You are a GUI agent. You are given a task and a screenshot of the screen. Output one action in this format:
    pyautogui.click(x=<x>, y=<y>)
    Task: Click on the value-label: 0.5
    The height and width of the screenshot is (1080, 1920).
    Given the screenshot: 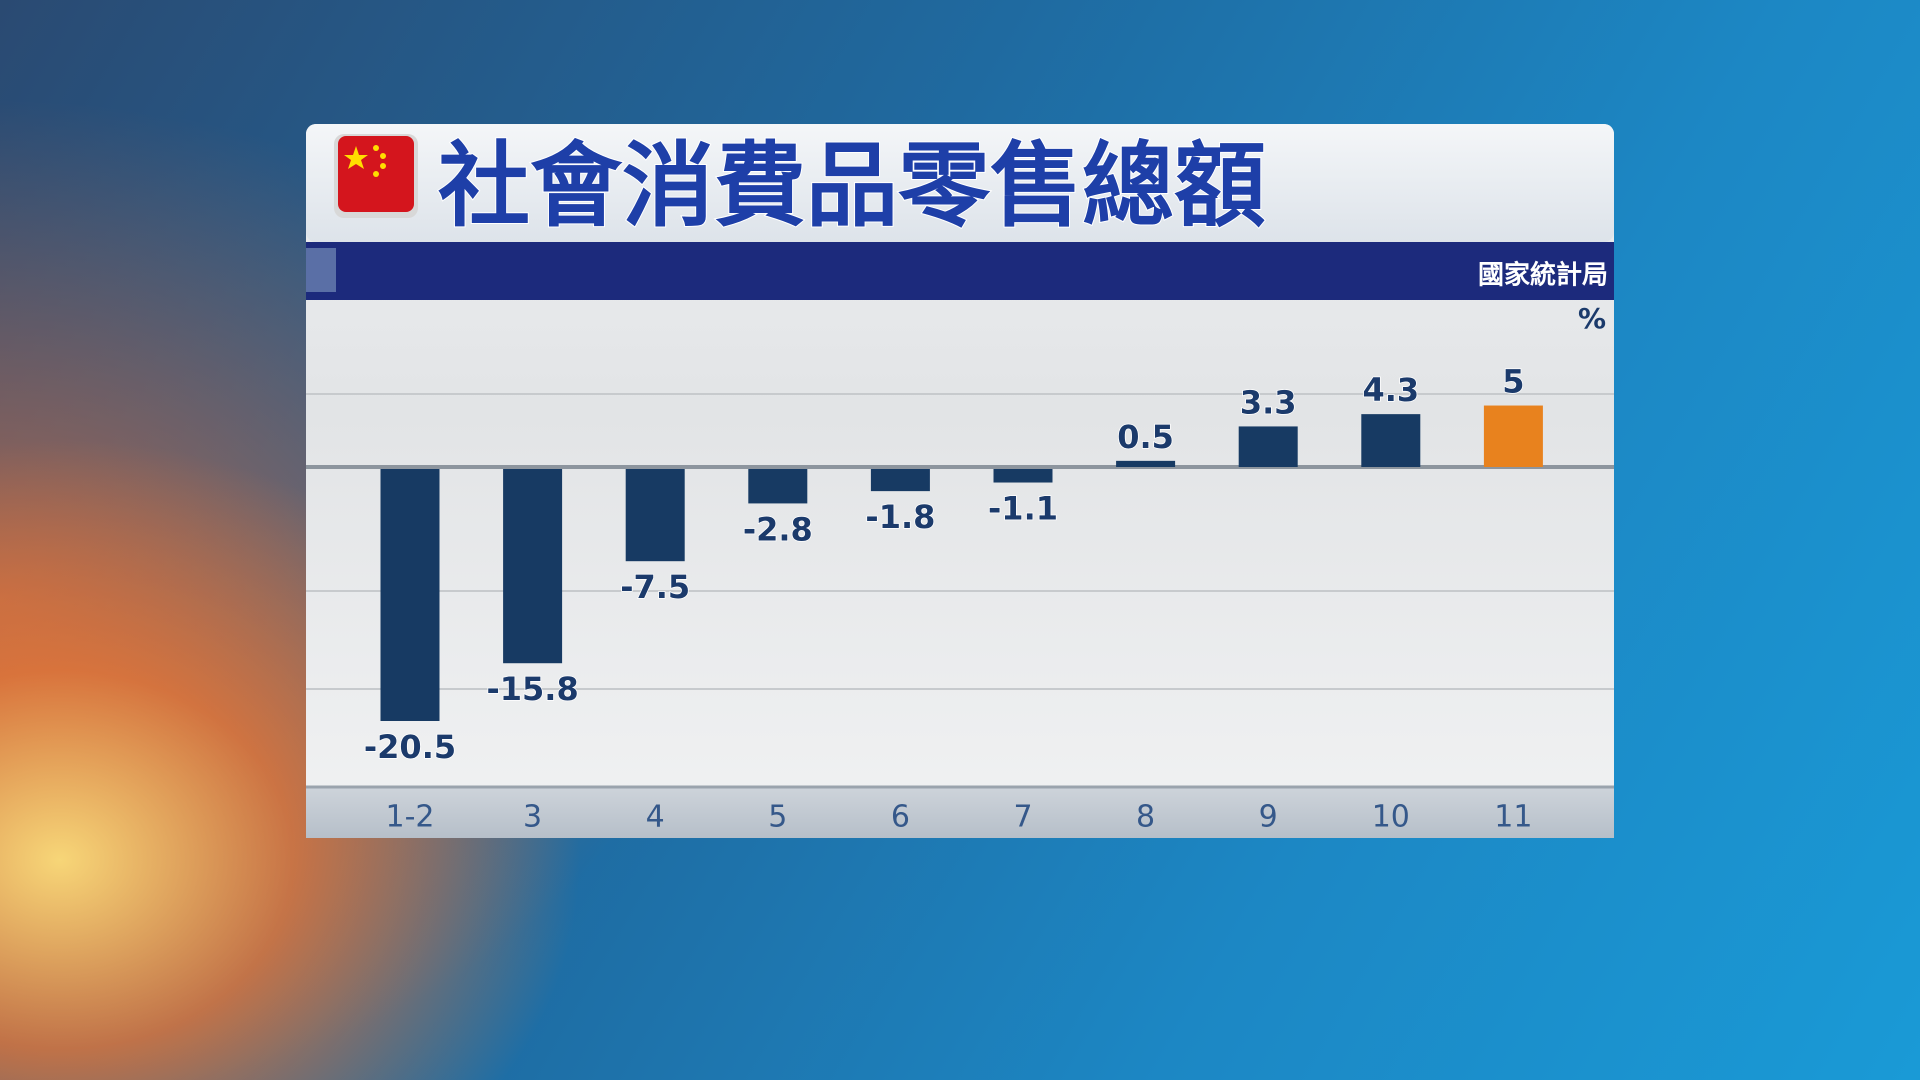 What is the action you would take?
    pyautogui.click(x=1145, y=437)
    